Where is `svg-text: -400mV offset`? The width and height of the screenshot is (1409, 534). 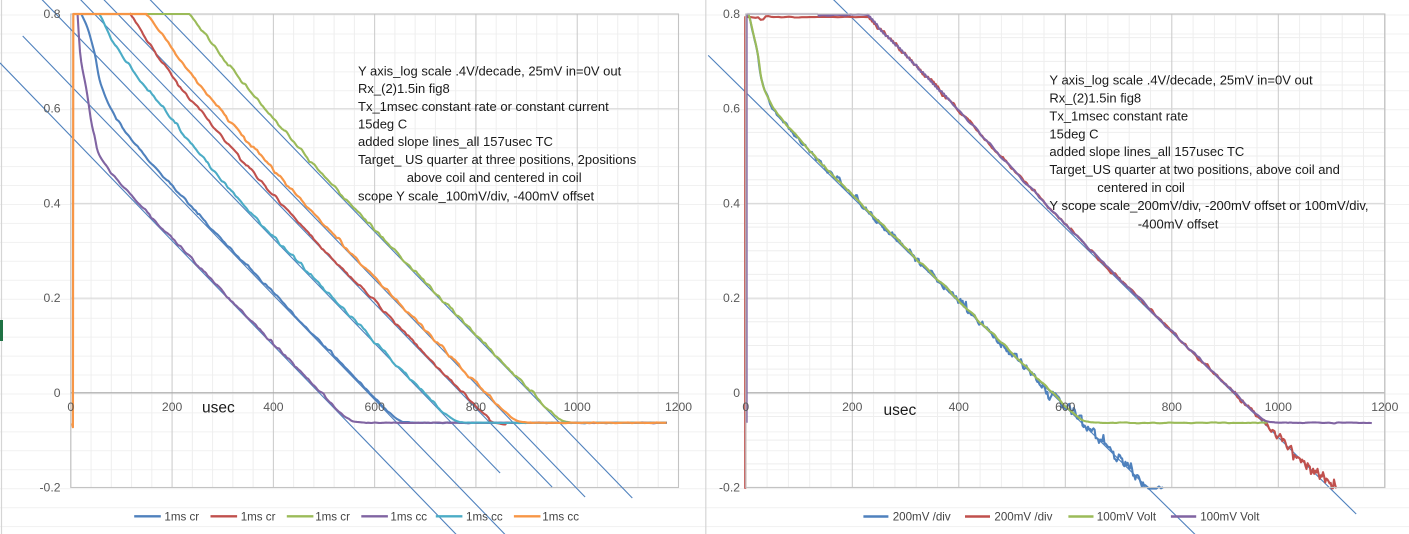
svg-text: -400mV offset is located at coordinates (1178, 223).